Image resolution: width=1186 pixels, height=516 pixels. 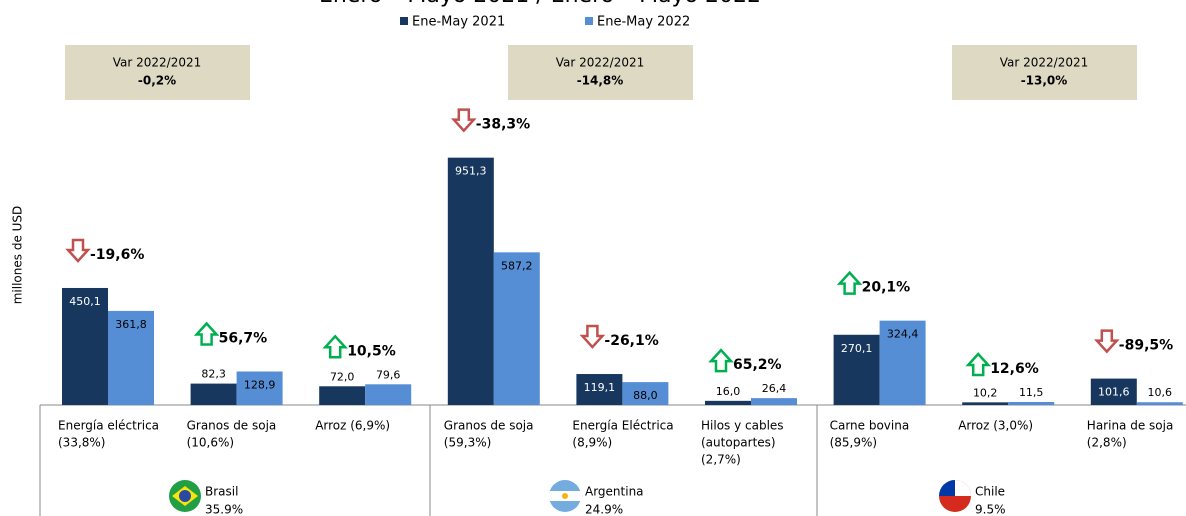 What do you see at coordinates (1130, 426) in the screenshot?
I see `x-tick-label: Harina de soja` at bounding box center [1130, 426].